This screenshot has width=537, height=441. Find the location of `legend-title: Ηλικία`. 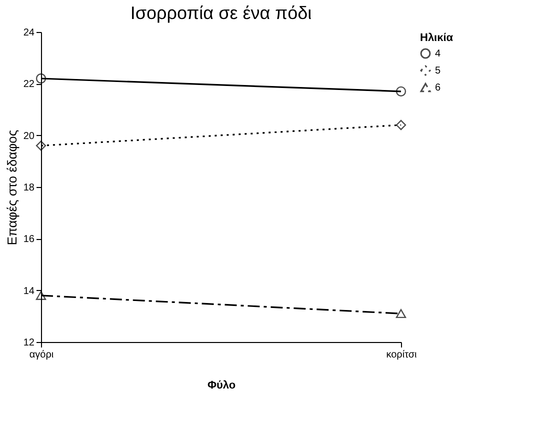

legend-title: Ηλικία is located at coordinates (437, 38).